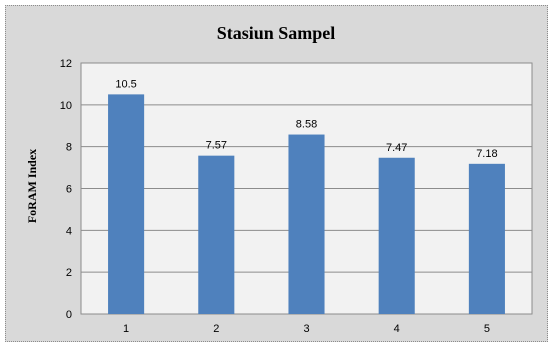  I want to click on y-axis-ticks: 0 2 4 6 8 10 12, so click(66, 189).